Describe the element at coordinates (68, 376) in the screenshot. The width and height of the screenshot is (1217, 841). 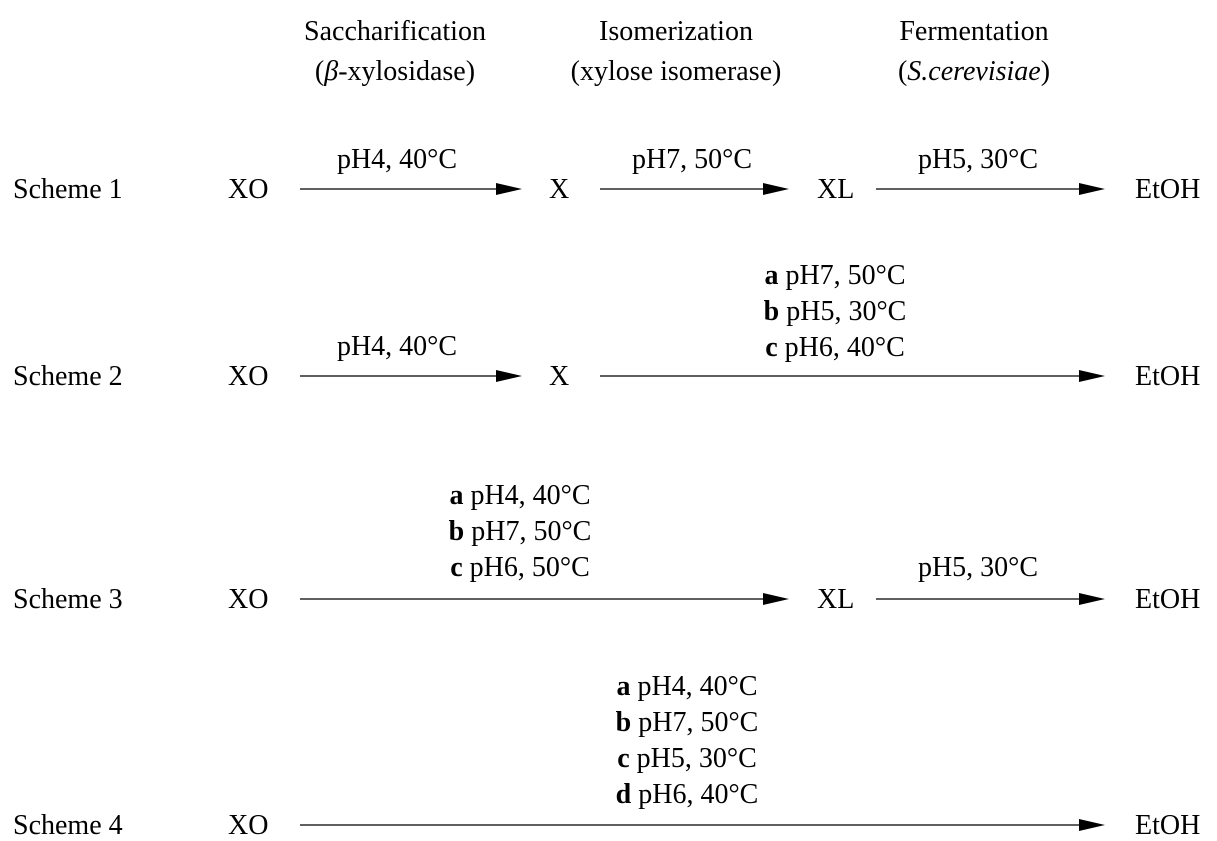
I see `scheme-label: Scheme 2` at that location.